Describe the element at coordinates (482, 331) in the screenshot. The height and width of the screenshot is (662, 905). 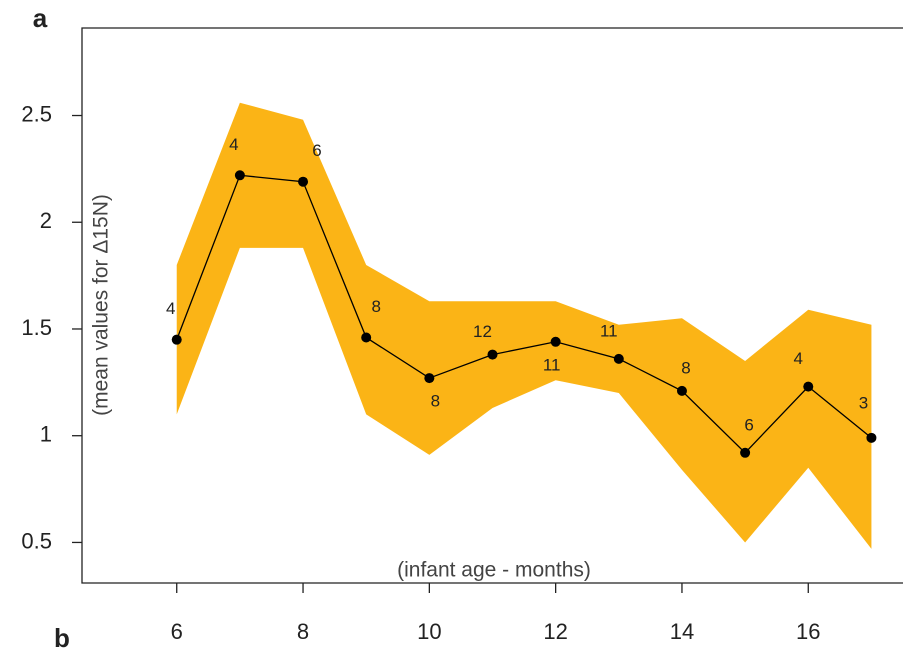
I see `sample-size-label: 12` at that location.